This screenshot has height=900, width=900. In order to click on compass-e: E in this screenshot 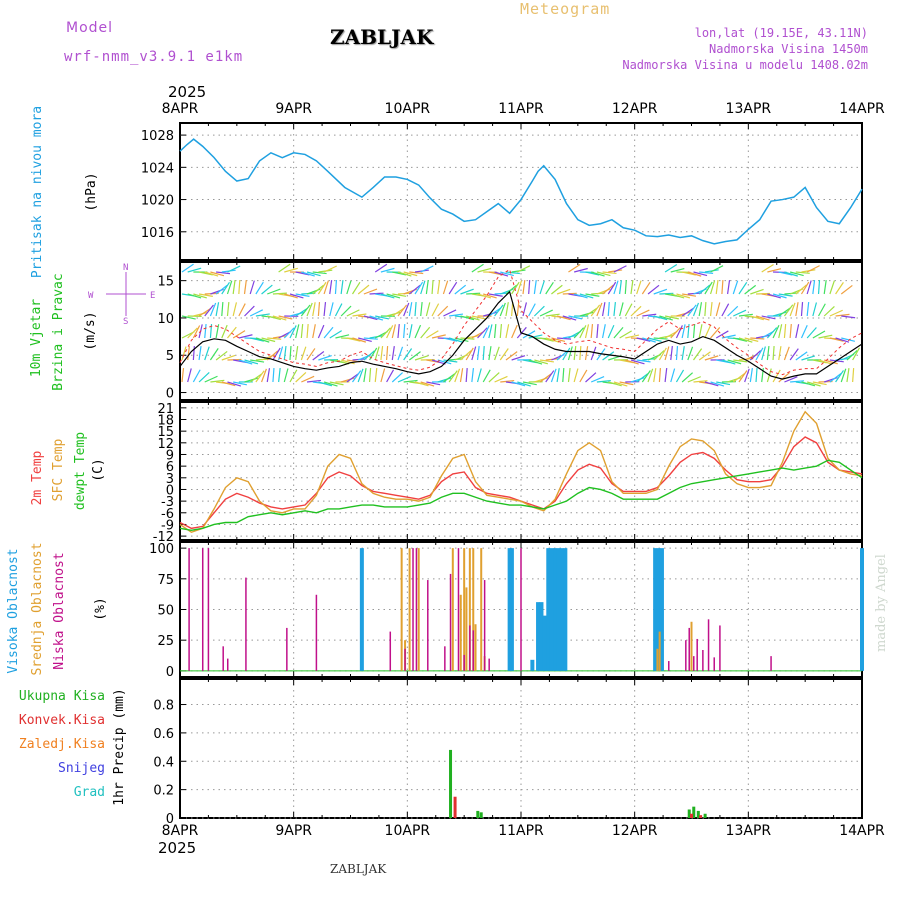, I will do `click(152, 296)`.